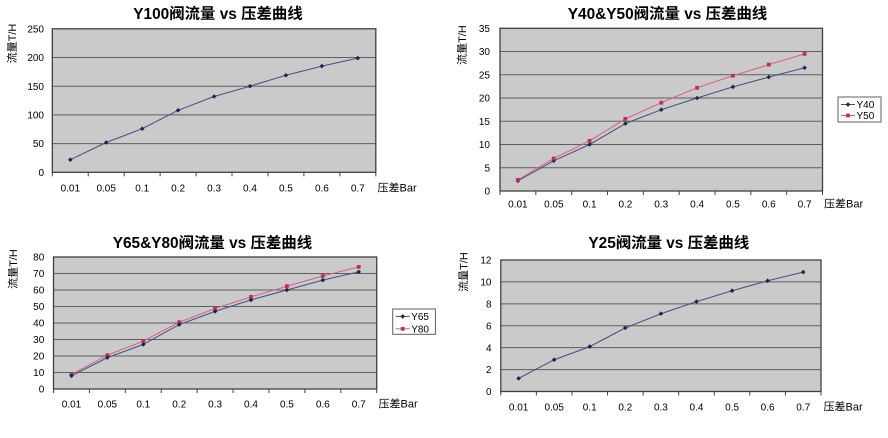  I want to click on svg-text: 100, so click(35, 116).